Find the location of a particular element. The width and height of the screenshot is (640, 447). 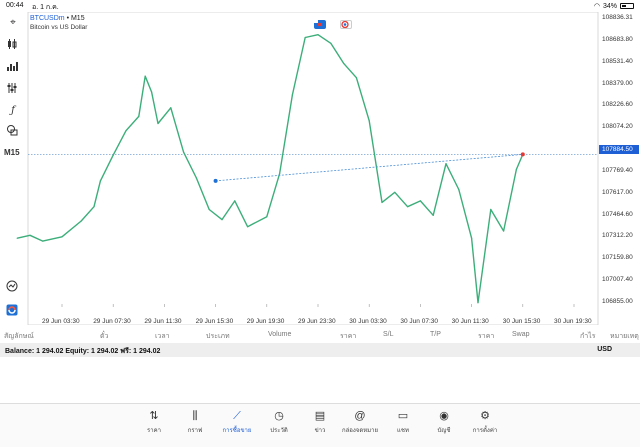

current-price-tag: 107884.50 is located at coordinates (619, 149).